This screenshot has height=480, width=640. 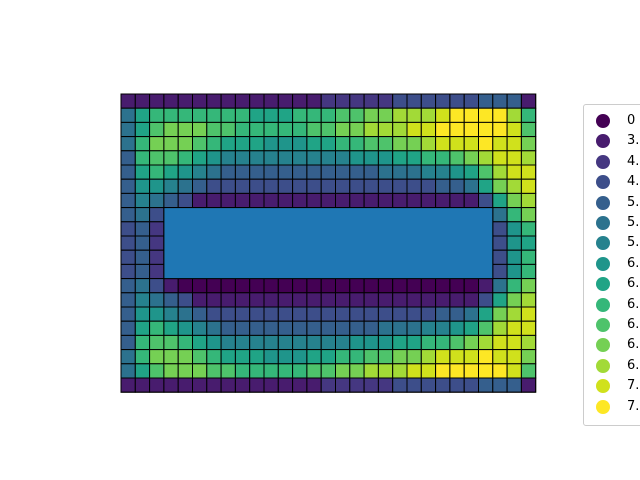 What do you see at coordinates (633, 202) in the screenshot?
I see `legend-label: 5.` at bounding box center [633, 202].